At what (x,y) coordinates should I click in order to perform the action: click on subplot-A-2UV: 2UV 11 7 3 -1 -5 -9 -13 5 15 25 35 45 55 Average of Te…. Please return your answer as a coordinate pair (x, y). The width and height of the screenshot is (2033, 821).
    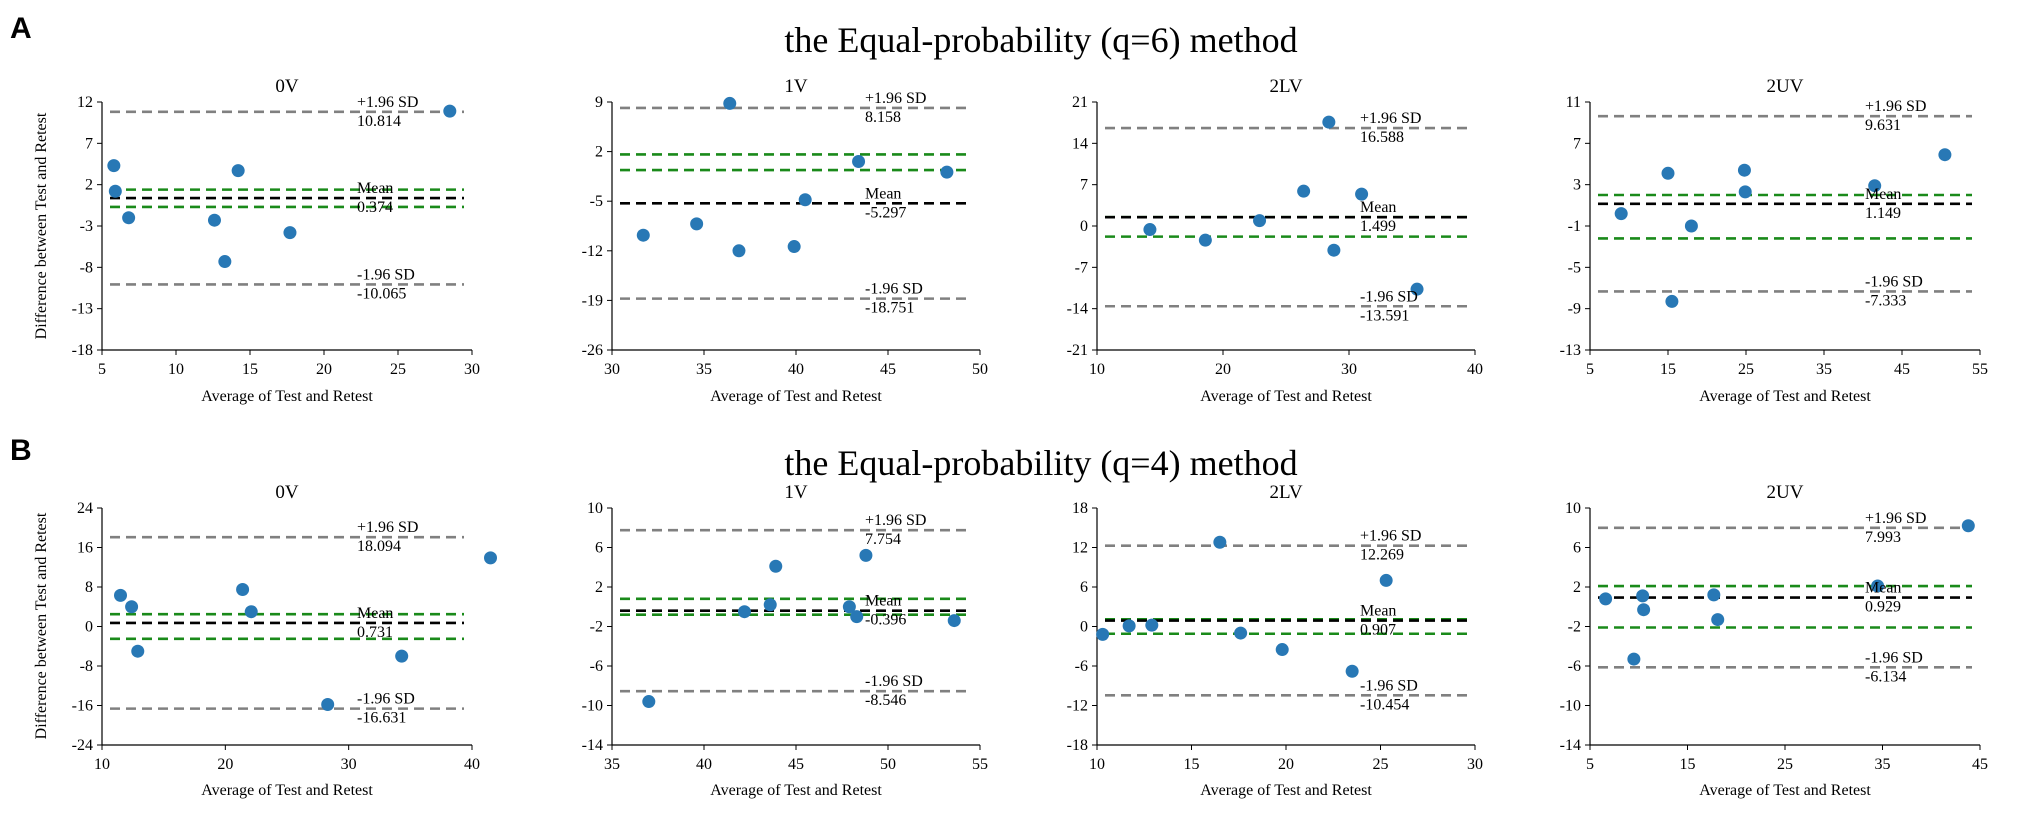
    Looking at the image, I should click on (1774, 240).